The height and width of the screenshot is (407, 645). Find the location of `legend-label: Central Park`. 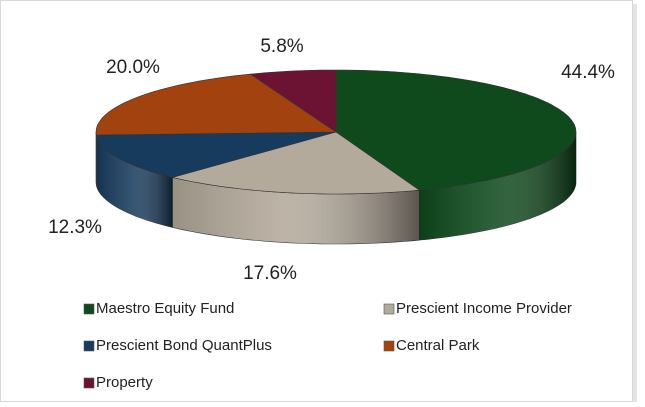

legend-label: Central Park is located at coordinates (438, 345).